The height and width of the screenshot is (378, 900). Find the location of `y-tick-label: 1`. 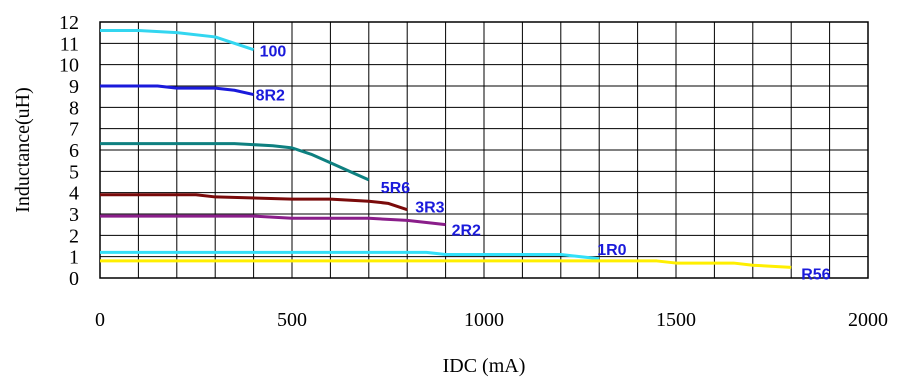

y-tick-label: 1 is located at coordinates (74, 258).